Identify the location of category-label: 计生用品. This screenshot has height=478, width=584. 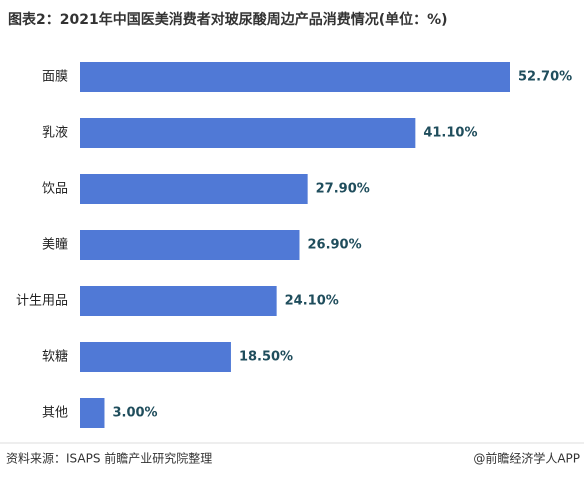
(42, 301).